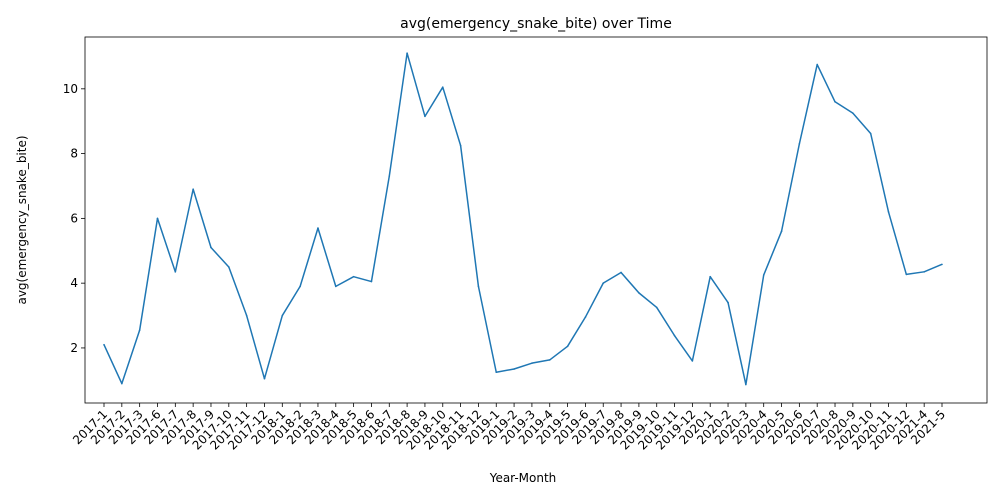 The width and height of the screenshot is (1000, 500). What do you see at coordinates (22, 219) in the screenshot?
I see `y-axis-title: avg(emergency_snake_bite)` at bounding box center [22, 219].